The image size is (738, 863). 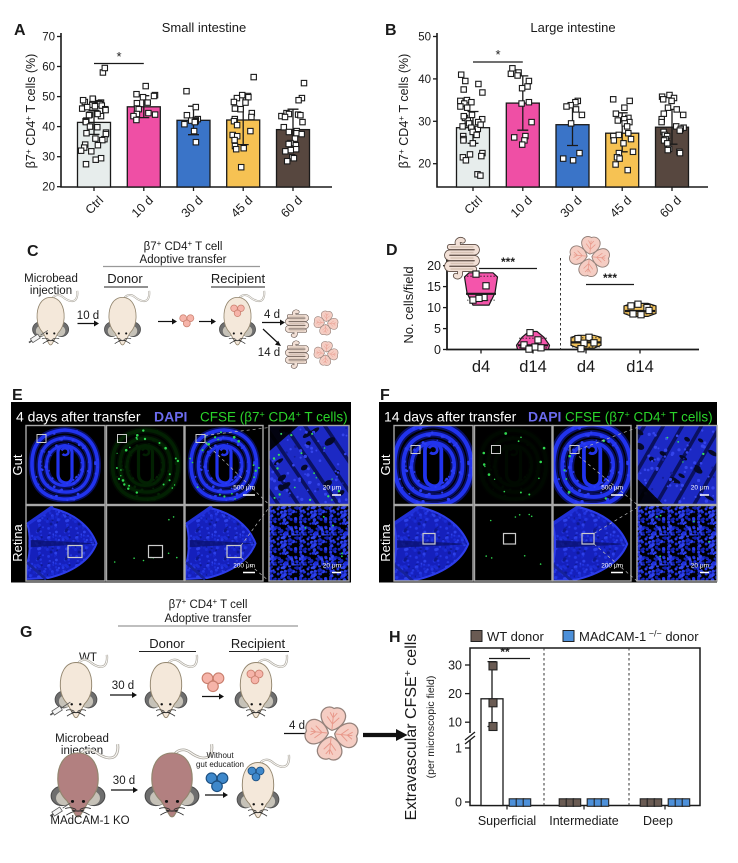 I want to click on svg-text: 60, so click(x=48, y=68).